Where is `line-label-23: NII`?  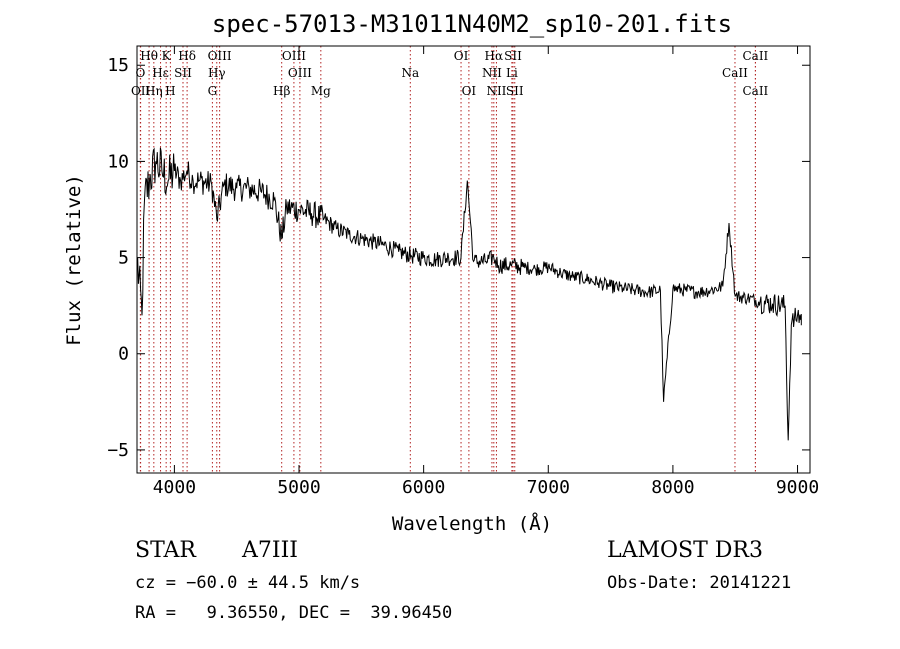 line-label-23: NII is located at coordinates (496, 91).